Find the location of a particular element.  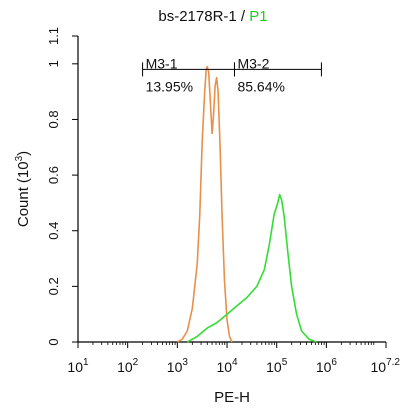

y-tick-label: 1 is located at coordinates (53, 63).